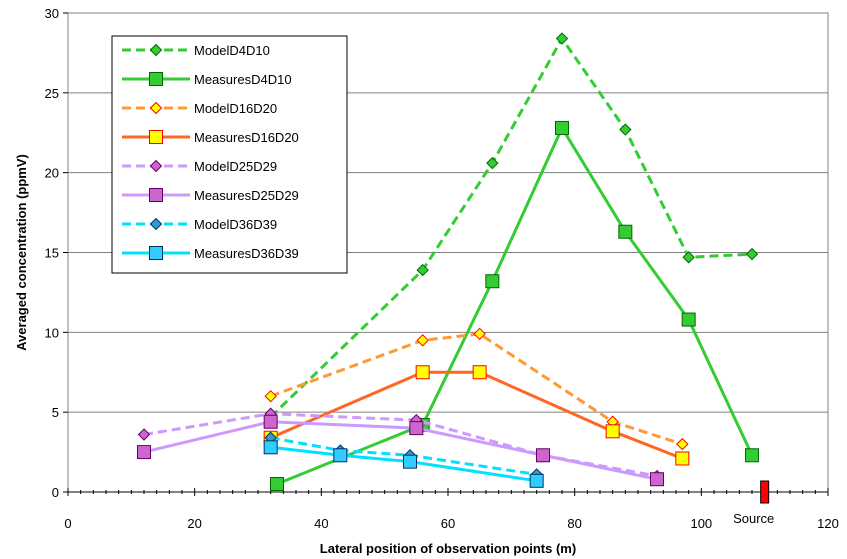  I want to click on legend-label-ModelD4D10: ModelD4D10, so click(232, 50).